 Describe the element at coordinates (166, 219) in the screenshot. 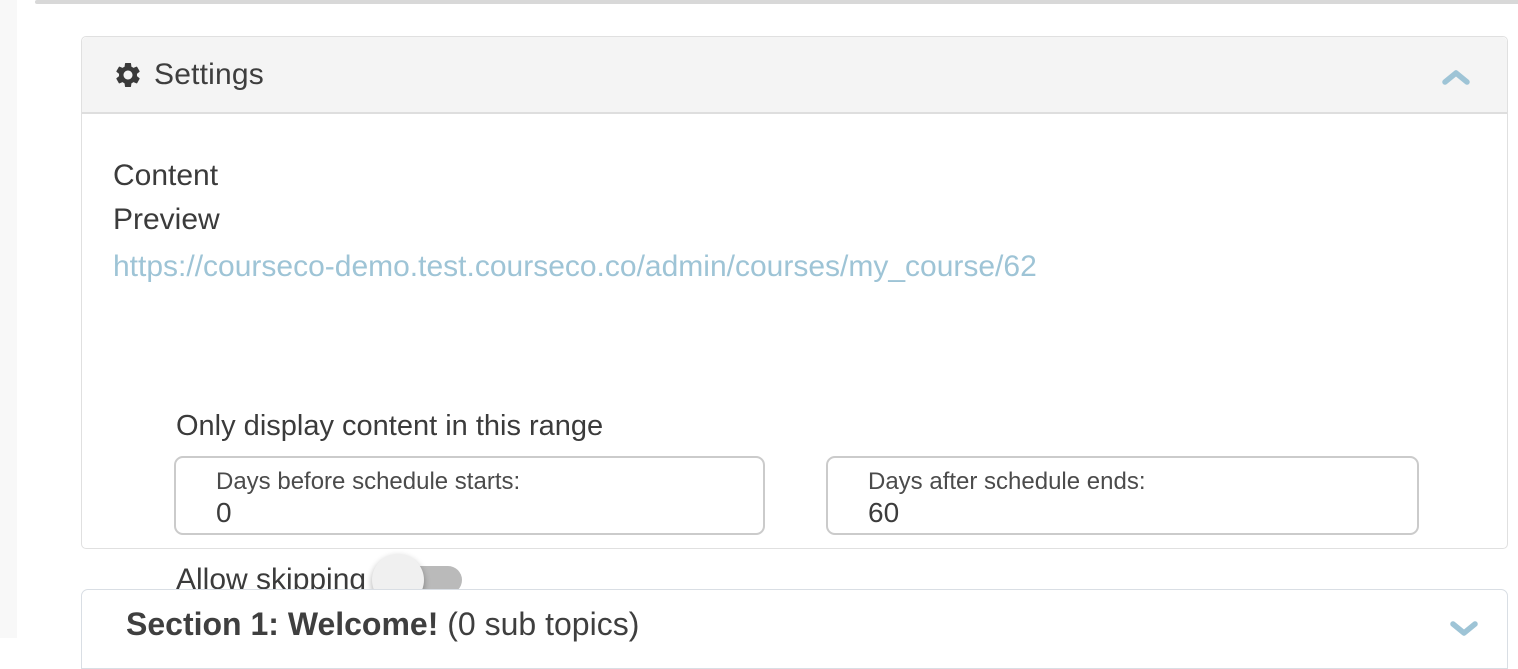

I see `content-preview-label-line2: Preview` at that location.